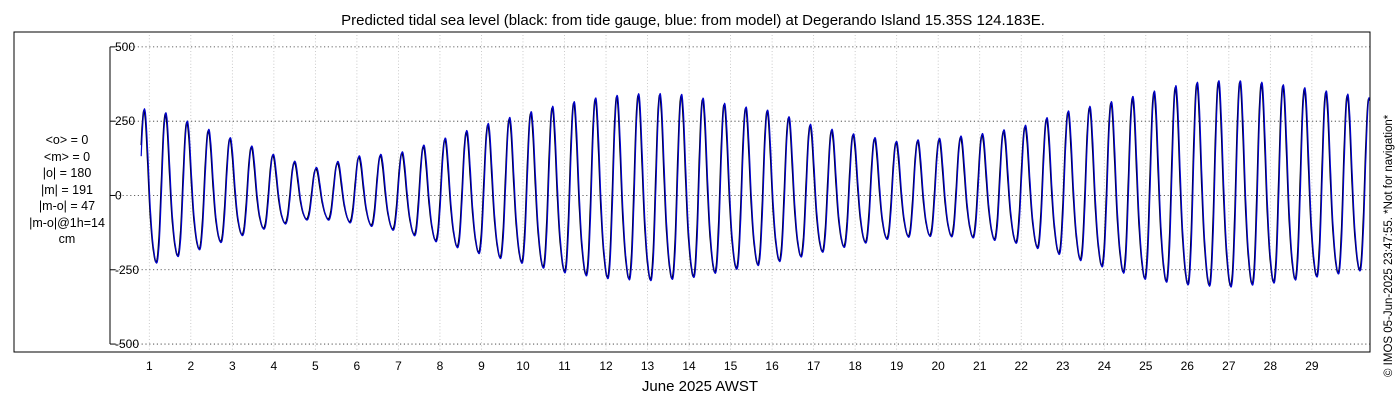  Describe the element at coordinates (1063, 366) in the screenshot. I see `x-tick-label: 23` at that location.